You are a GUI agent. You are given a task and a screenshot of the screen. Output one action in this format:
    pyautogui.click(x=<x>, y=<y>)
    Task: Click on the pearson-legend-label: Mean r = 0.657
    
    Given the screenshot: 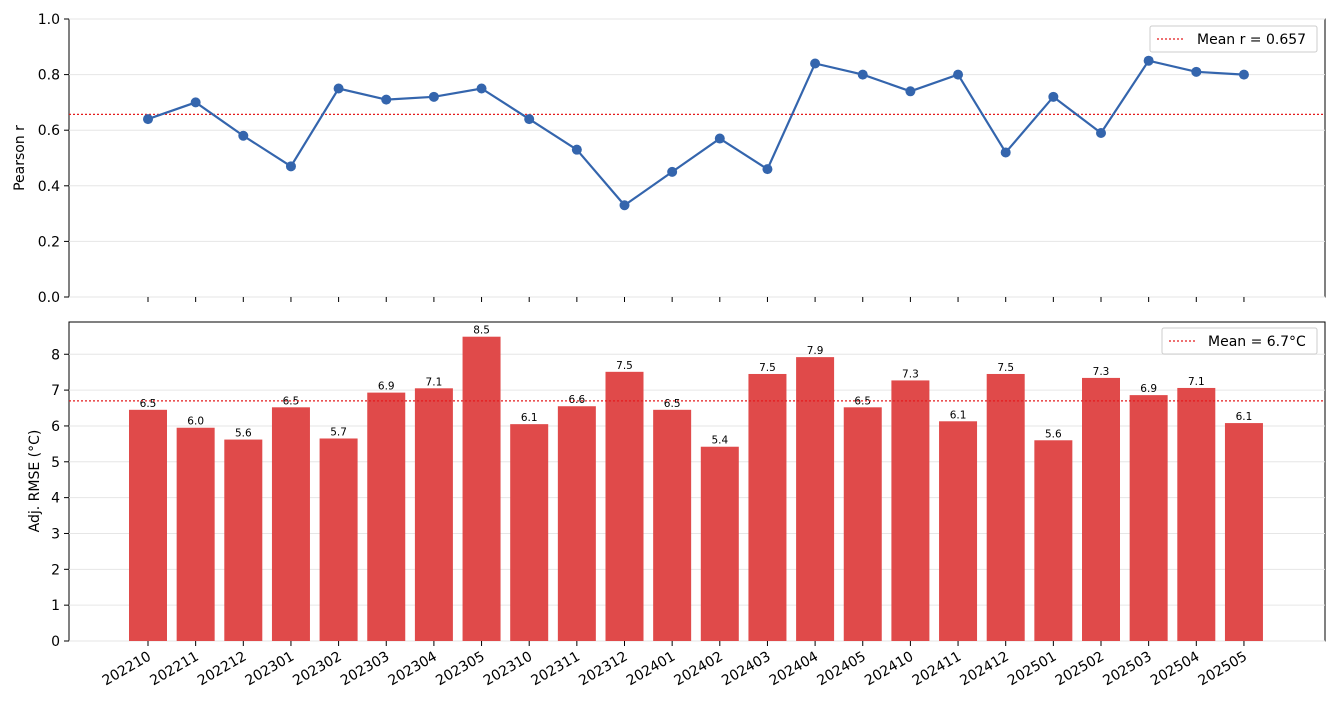 What is the action you would take?
    pyautogui.click(x=1251, y=40)
    